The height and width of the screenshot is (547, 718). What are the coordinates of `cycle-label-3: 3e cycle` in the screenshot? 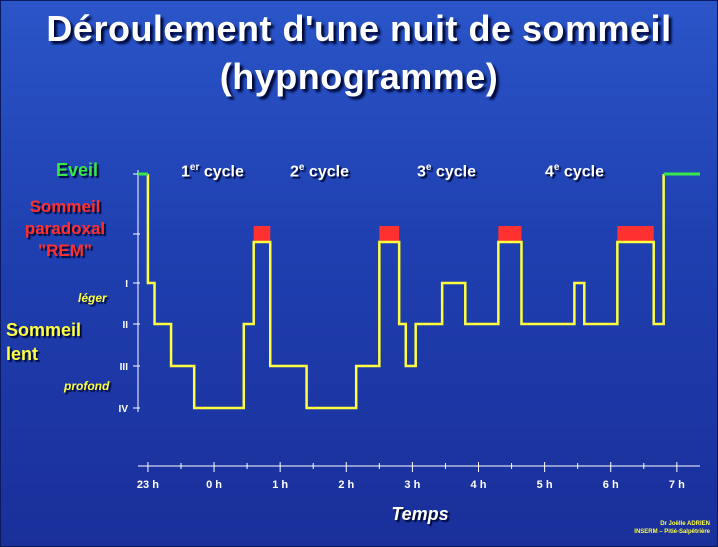 It's located at (446, 171).